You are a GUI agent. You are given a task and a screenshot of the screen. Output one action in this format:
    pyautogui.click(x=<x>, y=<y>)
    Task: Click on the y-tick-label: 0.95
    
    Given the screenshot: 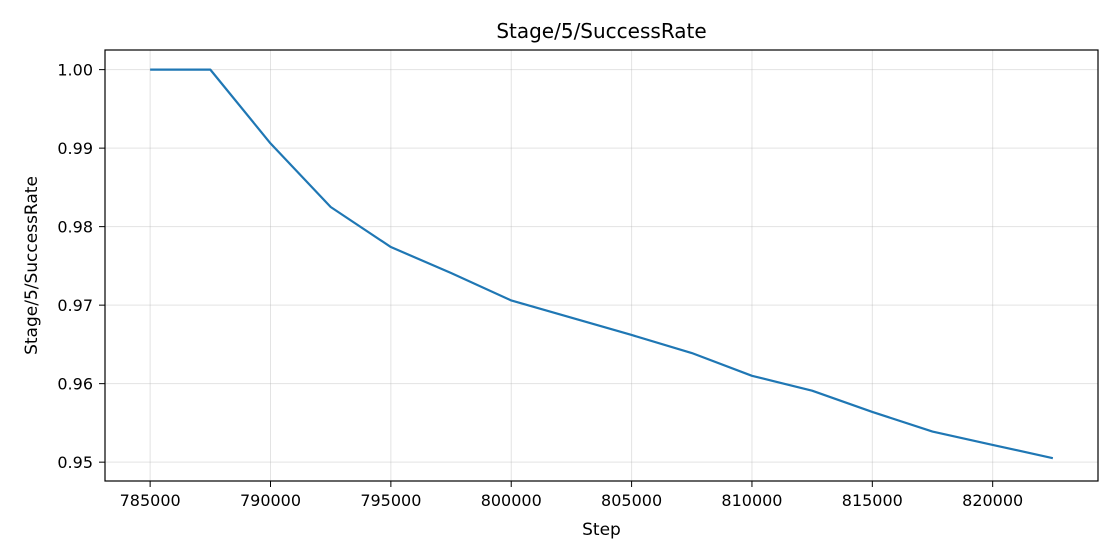 What is the action you would take?
    pyautogui.click(x=75, y=462)
    